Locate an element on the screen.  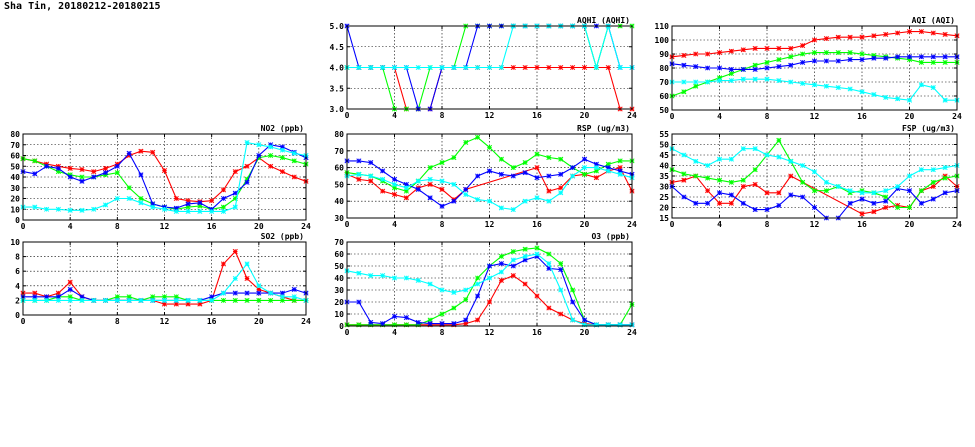
so2-xtick-label: 24 is located at coordinates (306, 321).